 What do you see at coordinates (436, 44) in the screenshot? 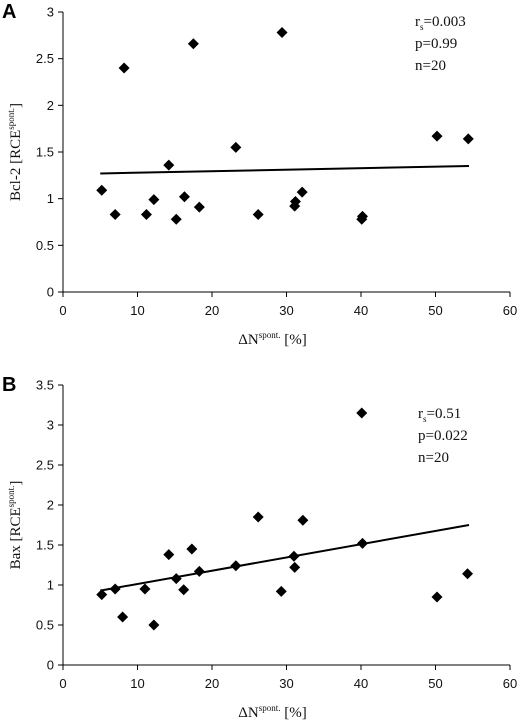
I see `stat-p: p=0.99` at bounding box center [436, 44].